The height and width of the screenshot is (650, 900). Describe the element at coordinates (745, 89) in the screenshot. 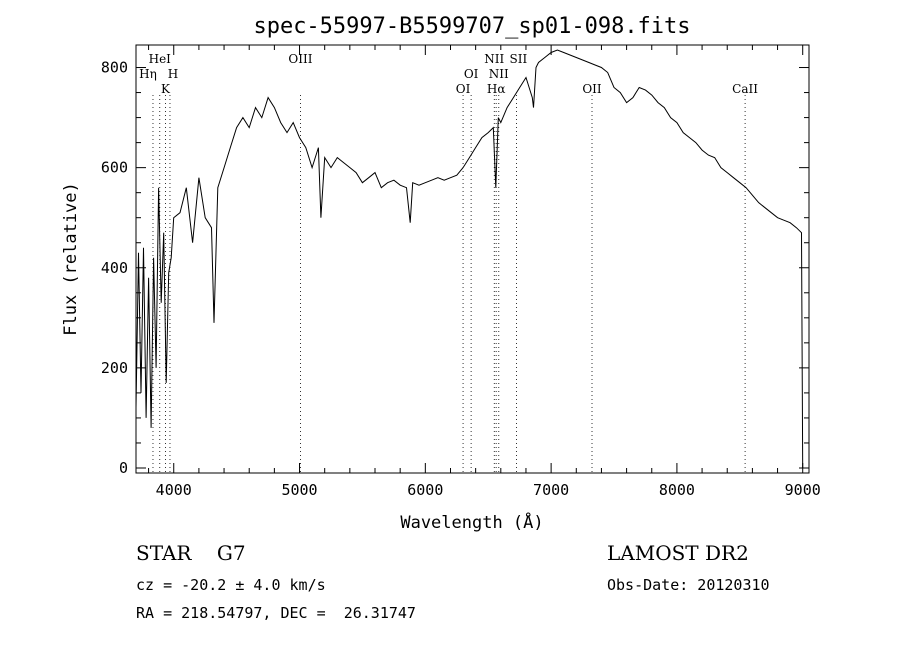

I see `line-label: CaII` at that location.